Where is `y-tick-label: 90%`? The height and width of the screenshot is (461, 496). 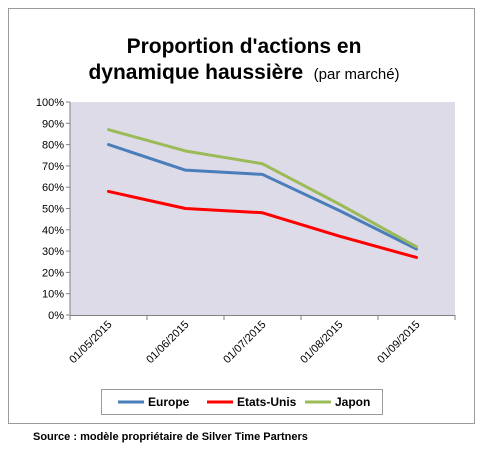
y-tick-label: 90% is located at coordinates (53, 124).